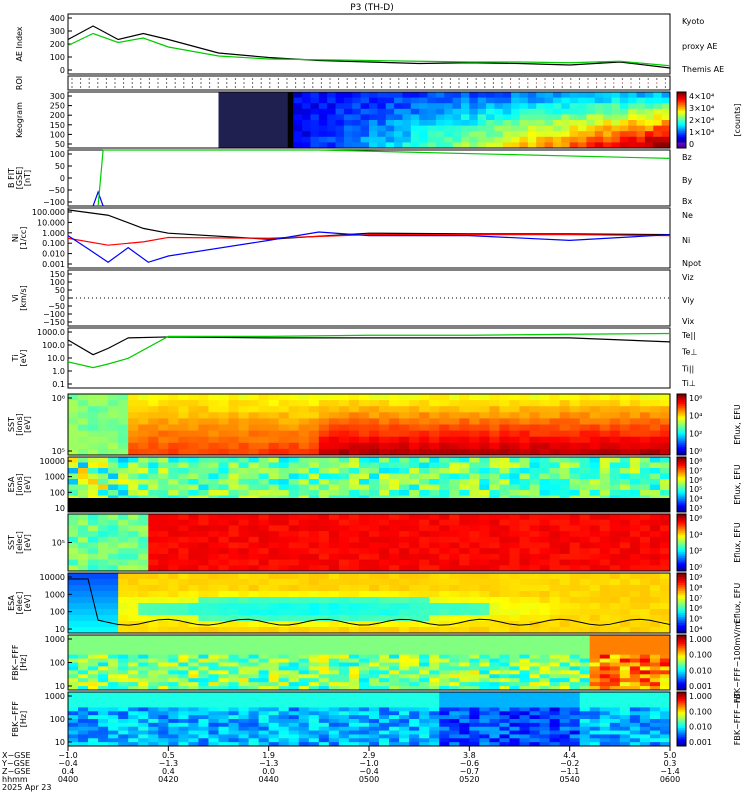  I want to click on colorbar-tick-label: 0, so click(691, 144).